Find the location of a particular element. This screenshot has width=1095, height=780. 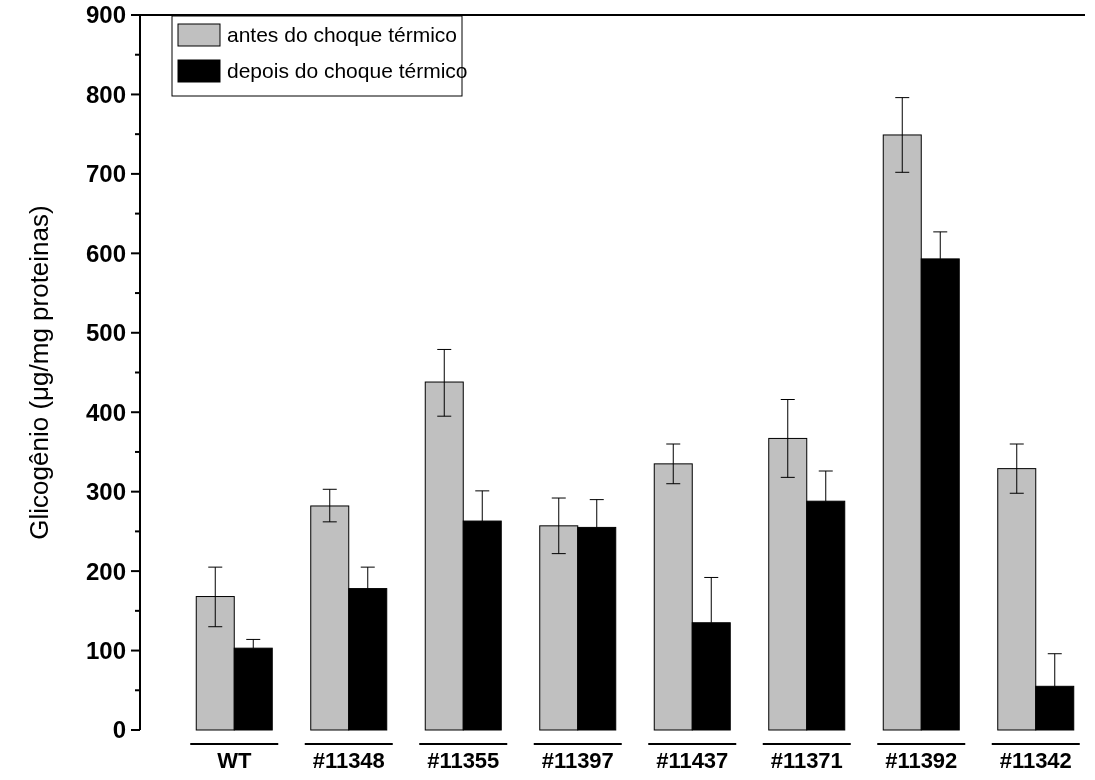

x-tick-label: #11437 is located at coordinates (692, 760).